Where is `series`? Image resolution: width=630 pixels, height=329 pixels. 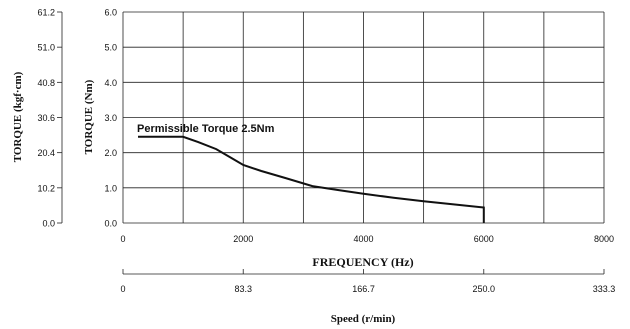
series is located at coordinates (311, 179).